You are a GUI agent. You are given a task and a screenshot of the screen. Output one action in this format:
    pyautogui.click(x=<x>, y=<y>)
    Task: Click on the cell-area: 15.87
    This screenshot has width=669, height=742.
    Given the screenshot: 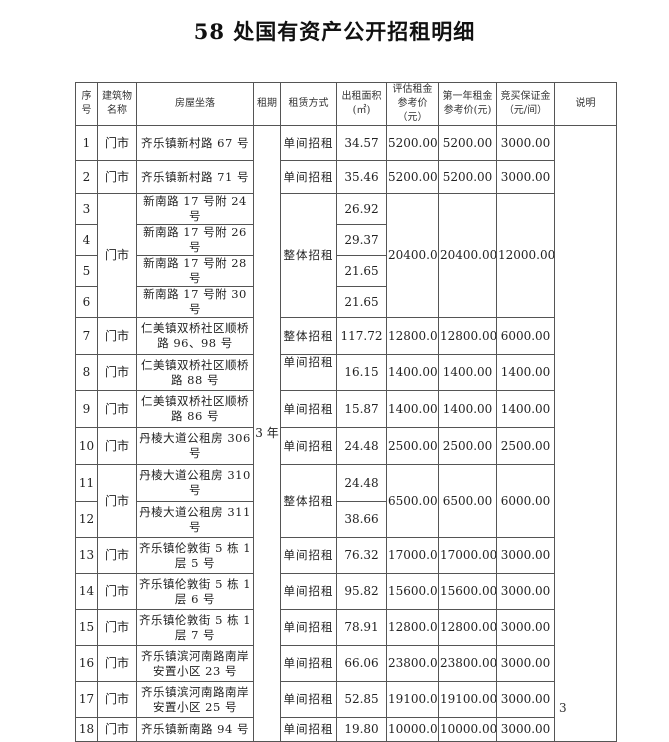 What is the action you would take?
    pyautogui.click(x=361, y=409)
    